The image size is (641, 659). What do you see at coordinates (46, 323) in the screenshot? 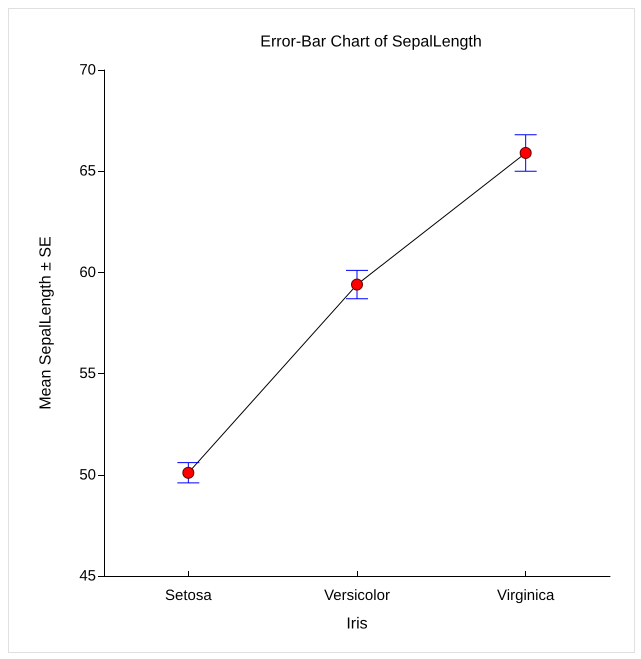
I see `y-axis-title: Mean SepalLength ± SE` at bounding box center [46, 323].